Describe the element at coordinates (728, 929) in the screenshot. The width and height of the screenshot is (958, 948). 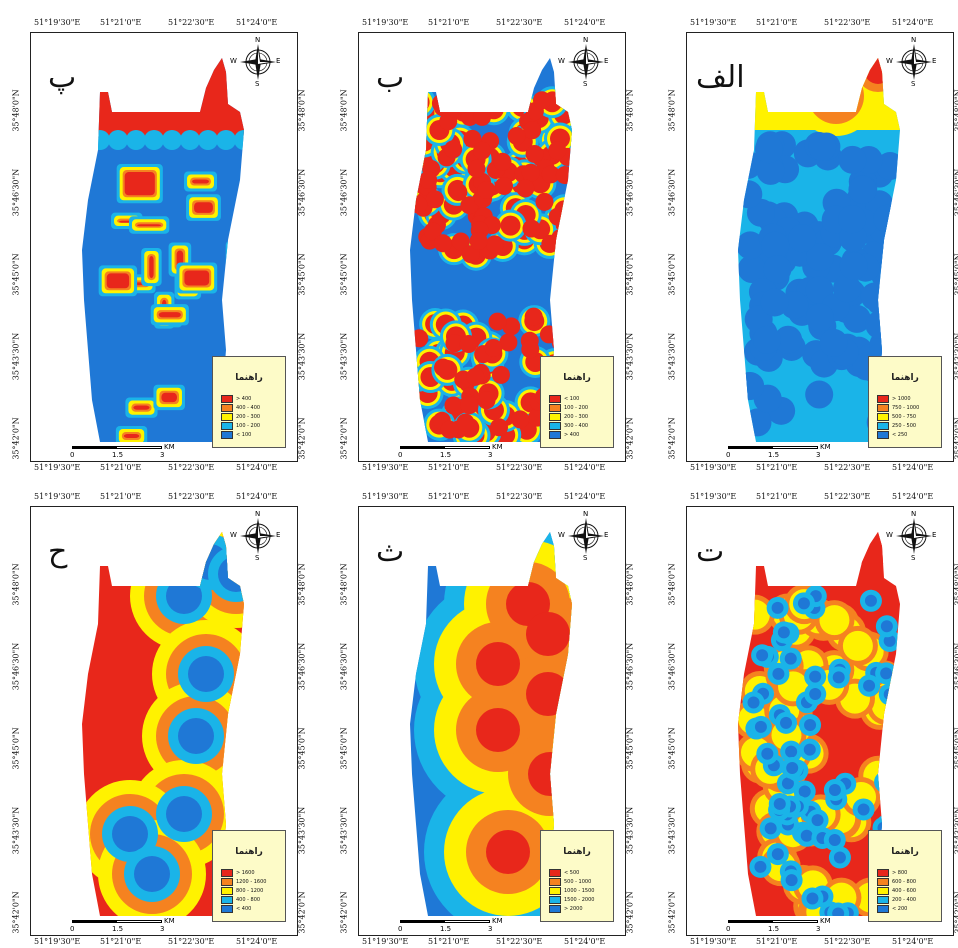
I see `scale-tick: 0` at that location.